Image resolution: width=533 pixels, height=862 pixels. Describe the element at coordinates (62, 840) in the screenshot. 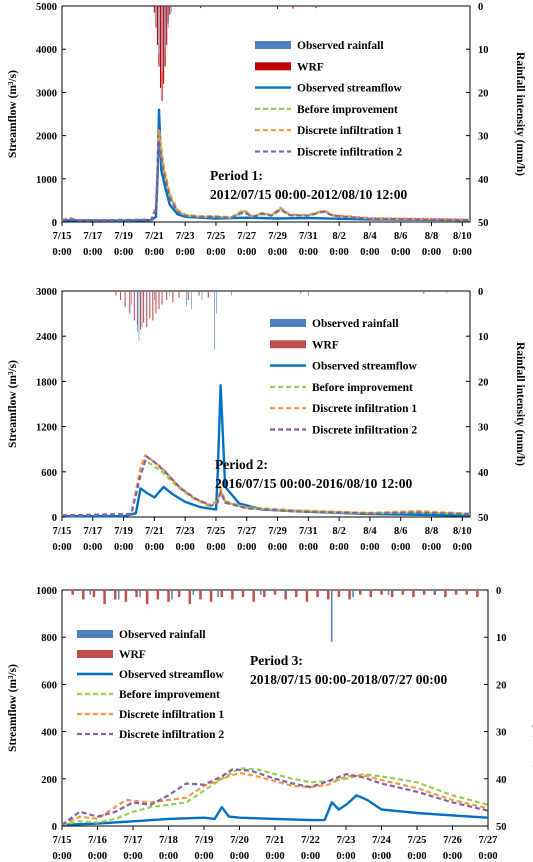

I see `x-tick-date: 7/15` at that location.